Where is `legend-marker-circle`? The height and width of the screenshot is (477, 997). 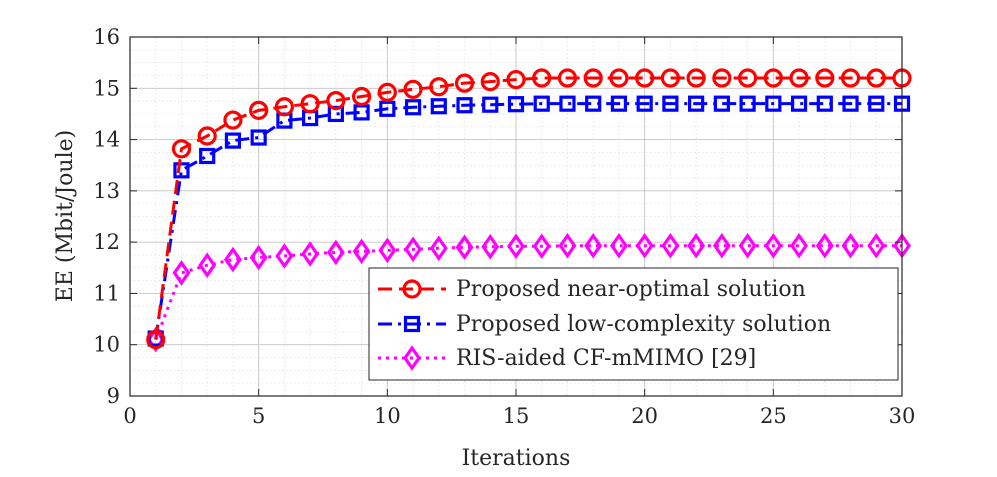 legend-marker-circle is located at coordinates (412, 289).